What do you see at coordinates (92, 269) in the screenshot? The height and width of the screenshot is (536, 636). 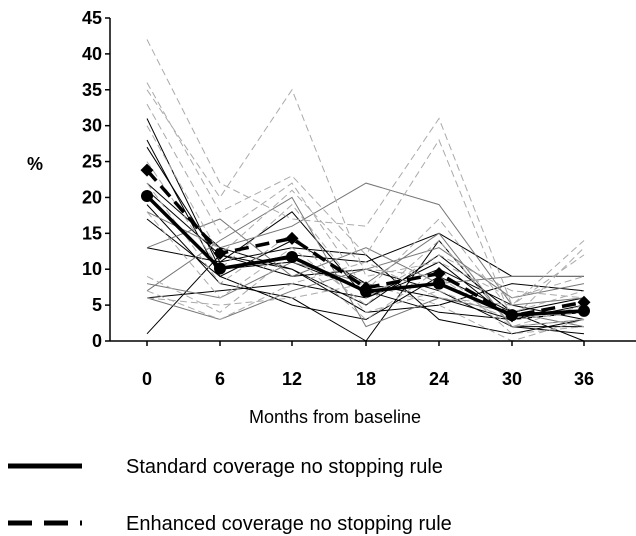 I see `y-tick-label: 10` at bounding box center [92, 269].